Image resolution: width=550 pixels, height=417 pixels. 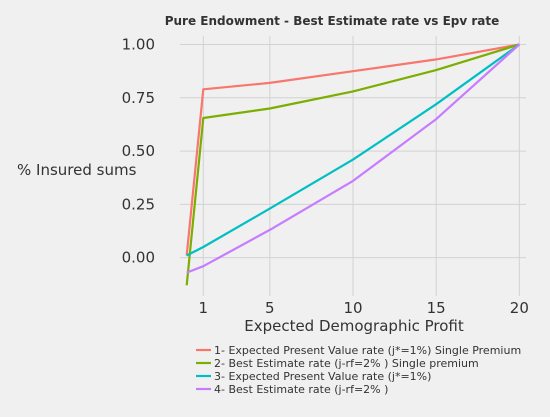 What do you see at coordinates (138, 45) in the screenshot?
I see `y-tick-label: 1.00` at bounding box center [138, 45].